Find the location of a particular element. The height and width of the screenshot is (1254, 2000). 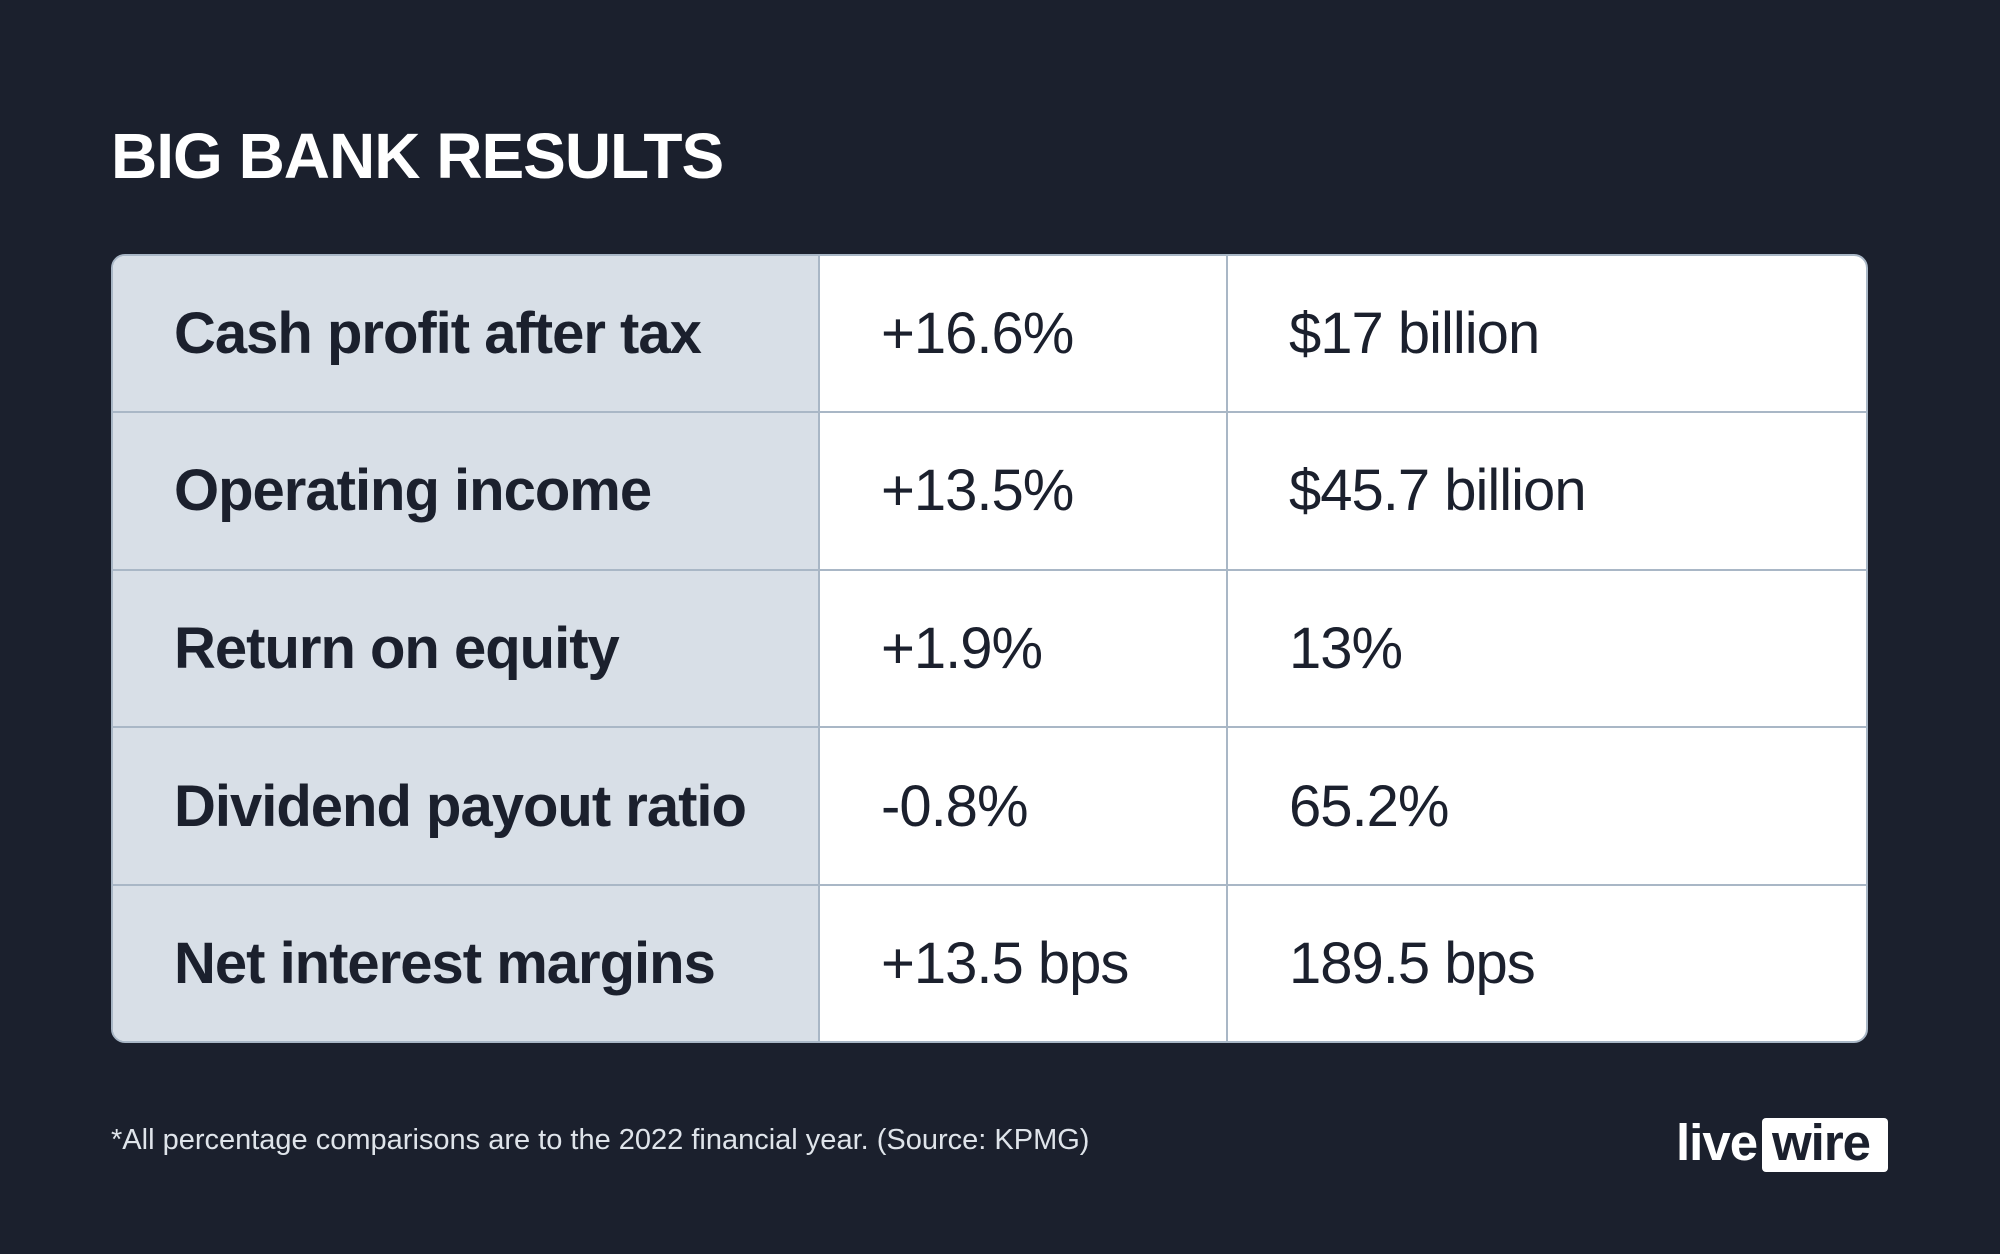

table-row: Dividend payout ratio -0.8% 65.2% is located at coordinates (989, 807).